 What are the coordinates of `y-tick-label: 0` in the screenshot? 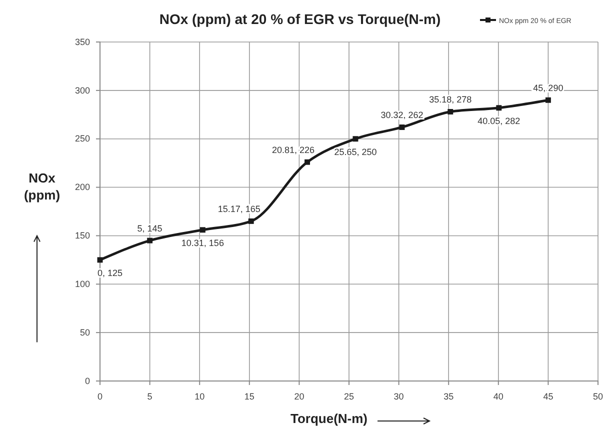 It's located at (87, 381).